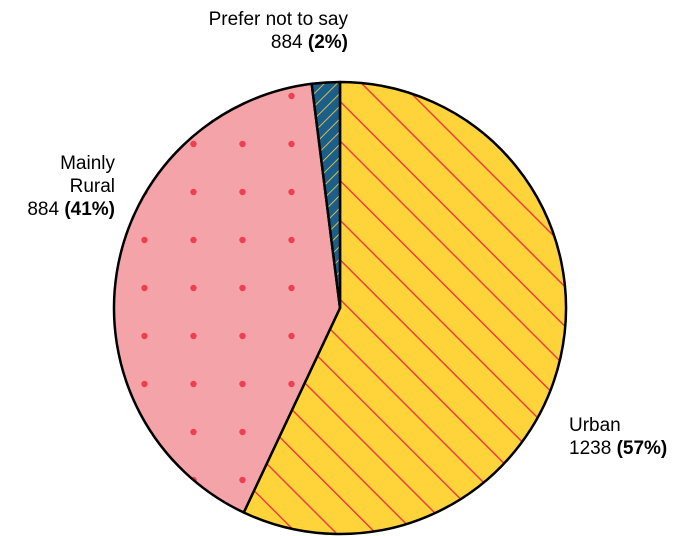  Describe the element at coordinates (57, 186) in the screenshot. I see `slice-label-mainly-rural: Mainly Rural 884 (41%)` at that location.